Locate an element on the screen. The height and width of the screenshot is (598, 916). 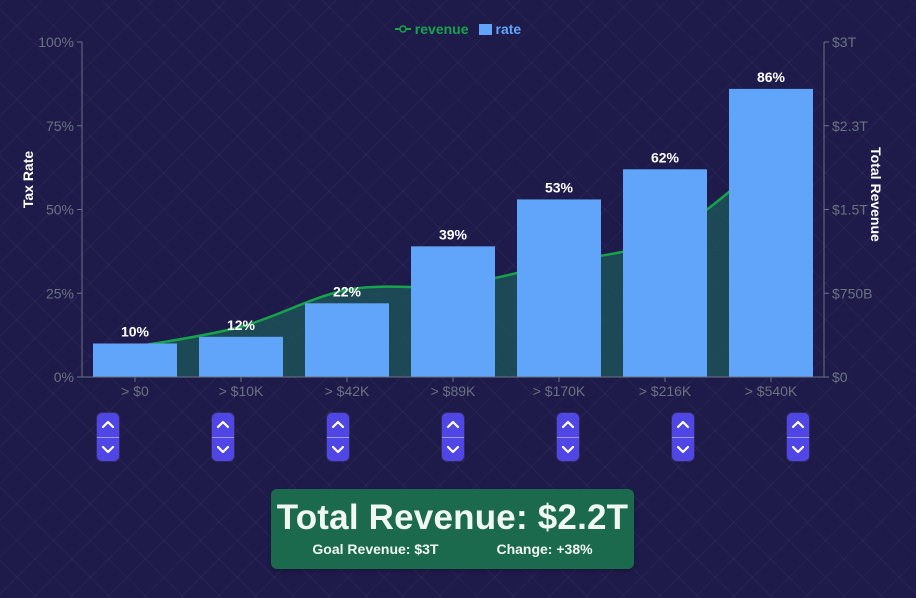
rate-data-label: 39% is located at coordinates (453, 234).